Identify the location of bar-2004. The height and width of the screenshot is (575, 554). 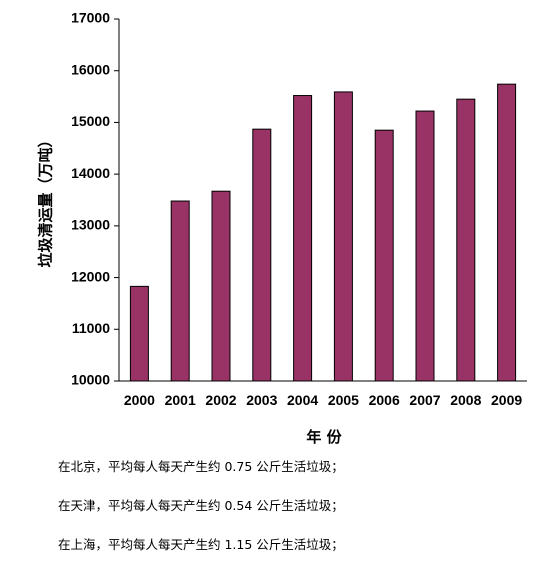
(303, 238).